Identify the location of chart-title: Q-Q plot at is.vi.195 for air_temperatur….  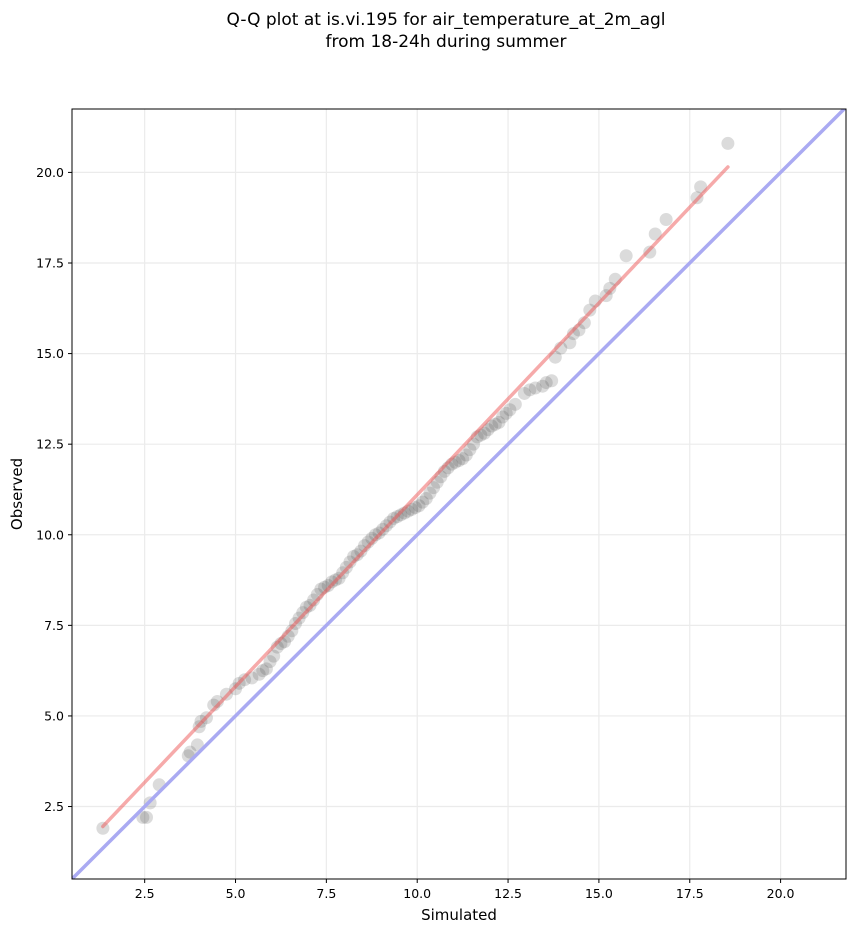
(445, 20).